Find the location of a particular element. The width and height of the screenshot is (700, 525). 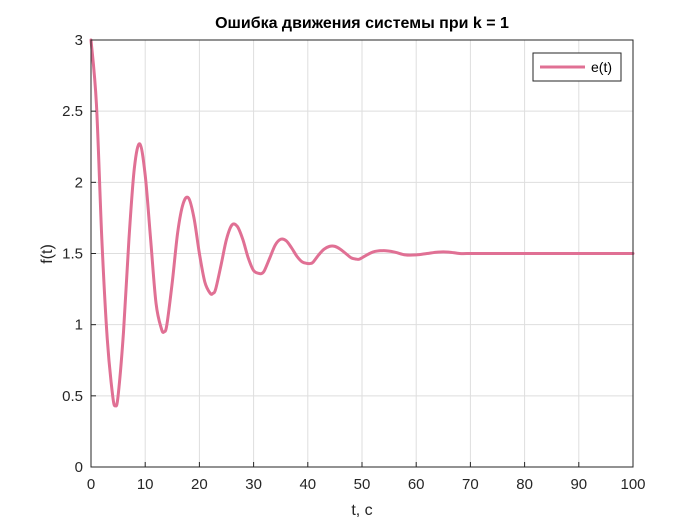

legend-label: e(t) is located at coordinates (601, 67).